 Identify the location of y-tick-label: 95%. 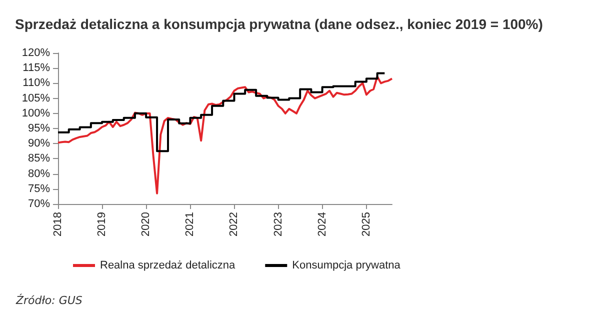
(39, 128).